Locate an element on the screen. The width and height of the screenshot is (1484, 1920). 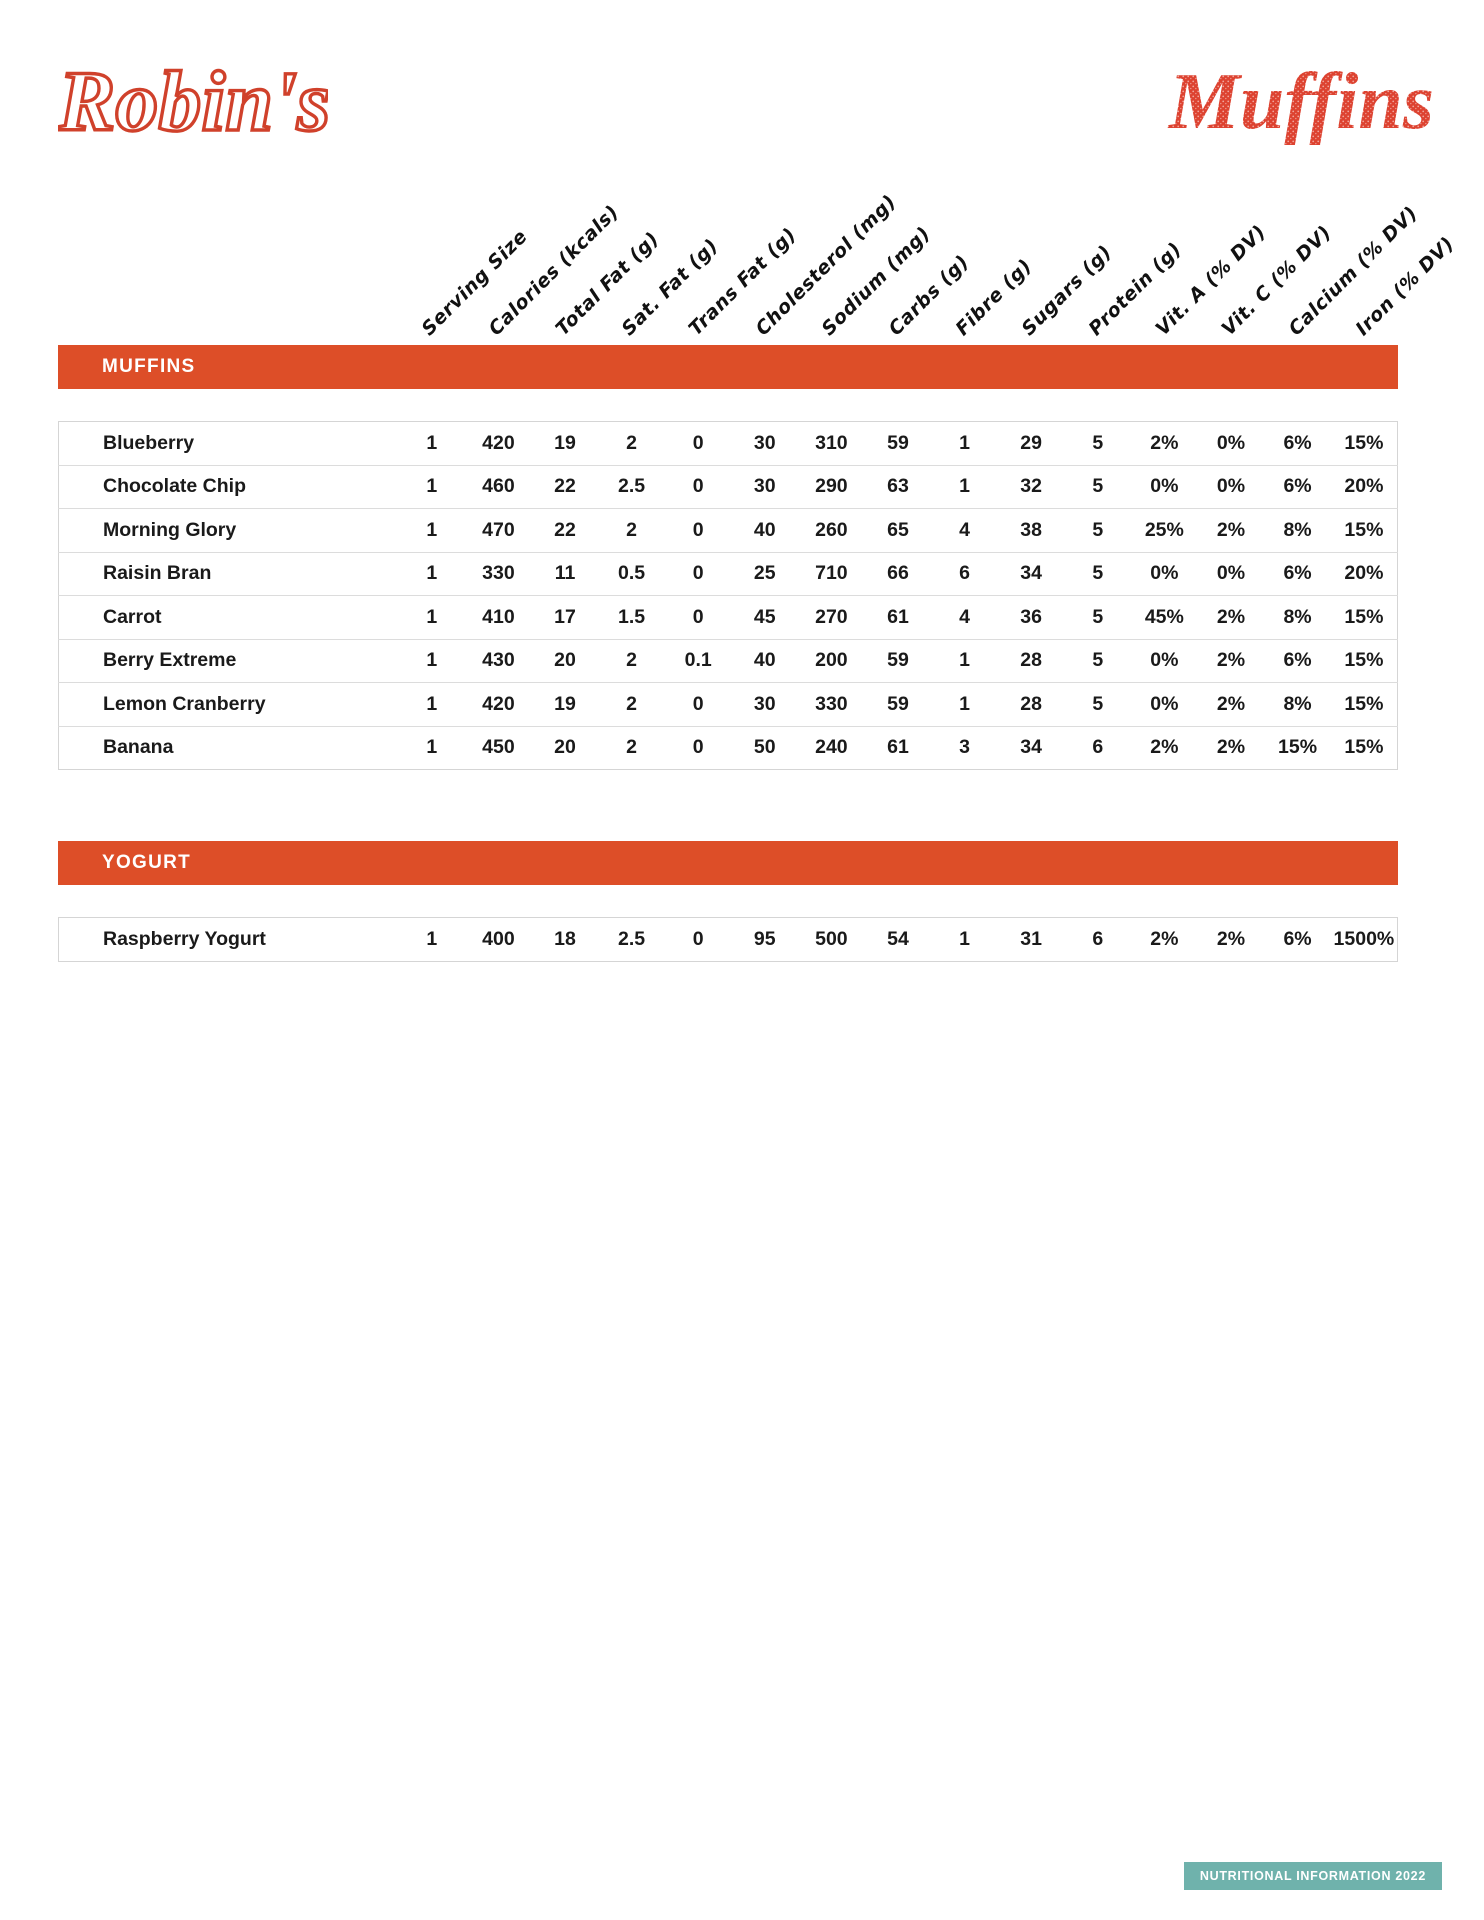
item-name: Berry Extreme is located at coordinates (228, 661).